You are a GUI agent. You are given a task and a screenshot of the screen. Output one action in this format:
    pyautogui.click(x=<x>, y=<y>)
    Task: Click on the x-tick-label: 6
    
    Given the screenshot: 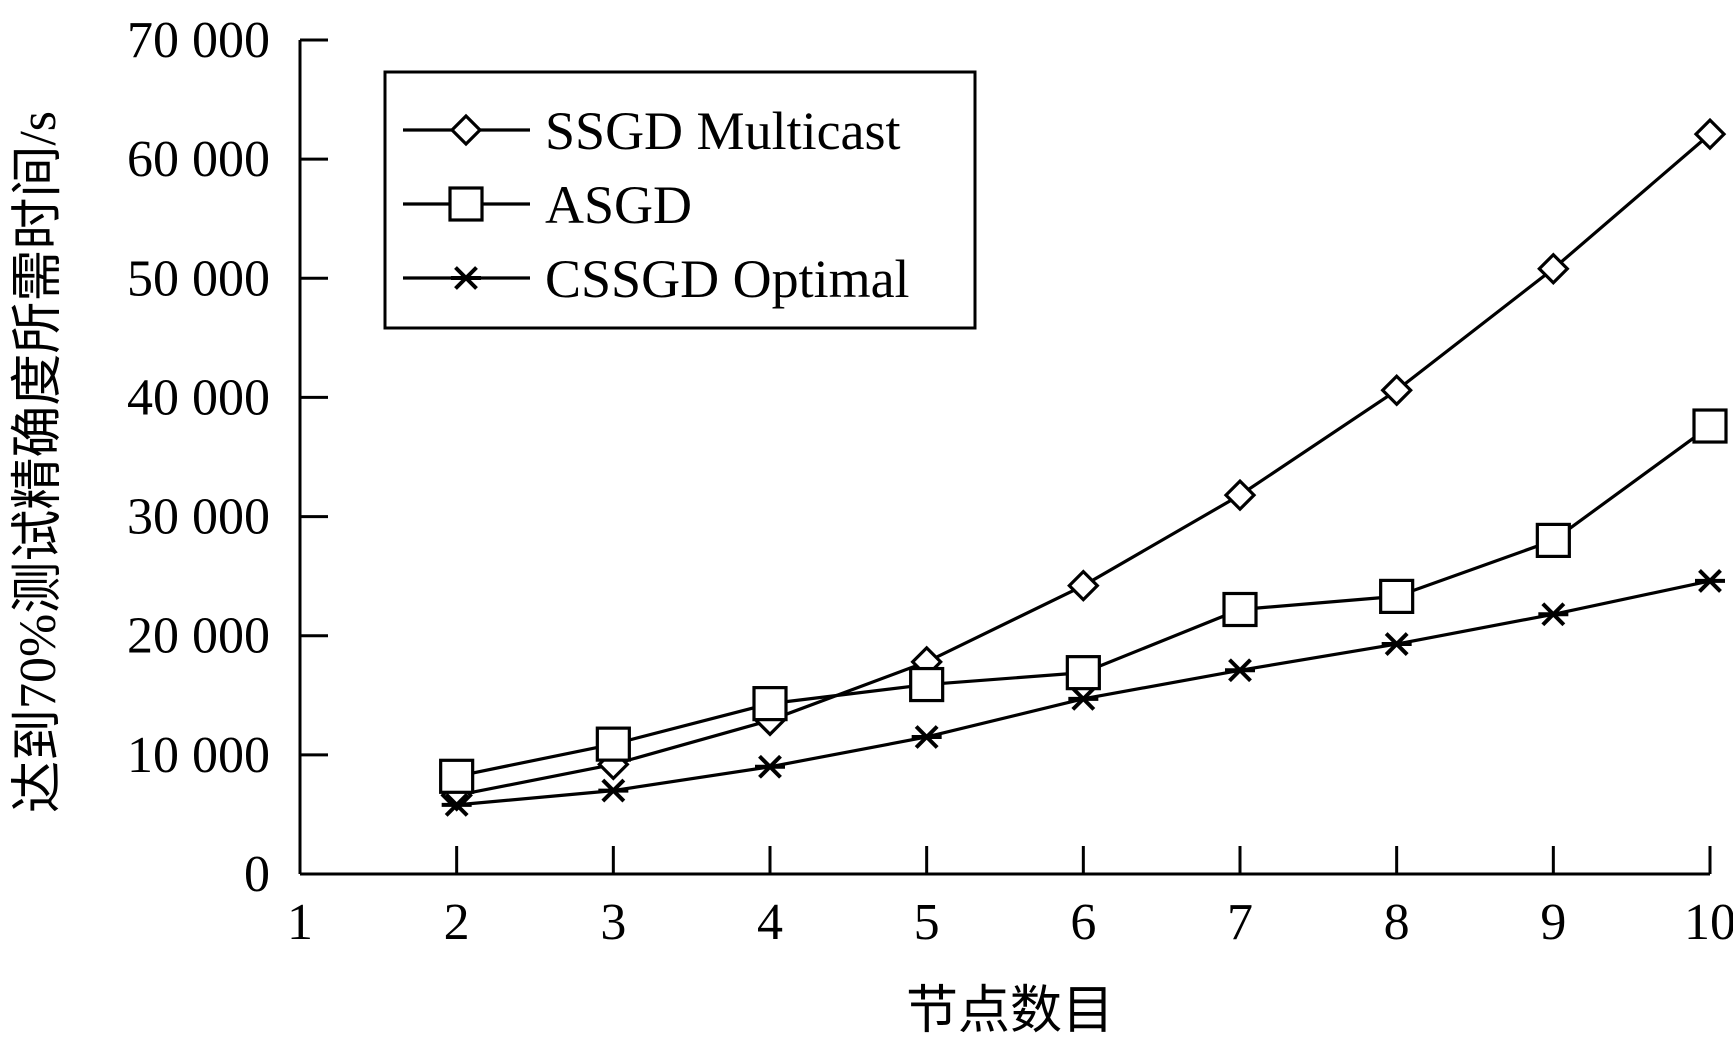 What is the action you would take?
    pyautogui.click(x=1083, y=922)
    